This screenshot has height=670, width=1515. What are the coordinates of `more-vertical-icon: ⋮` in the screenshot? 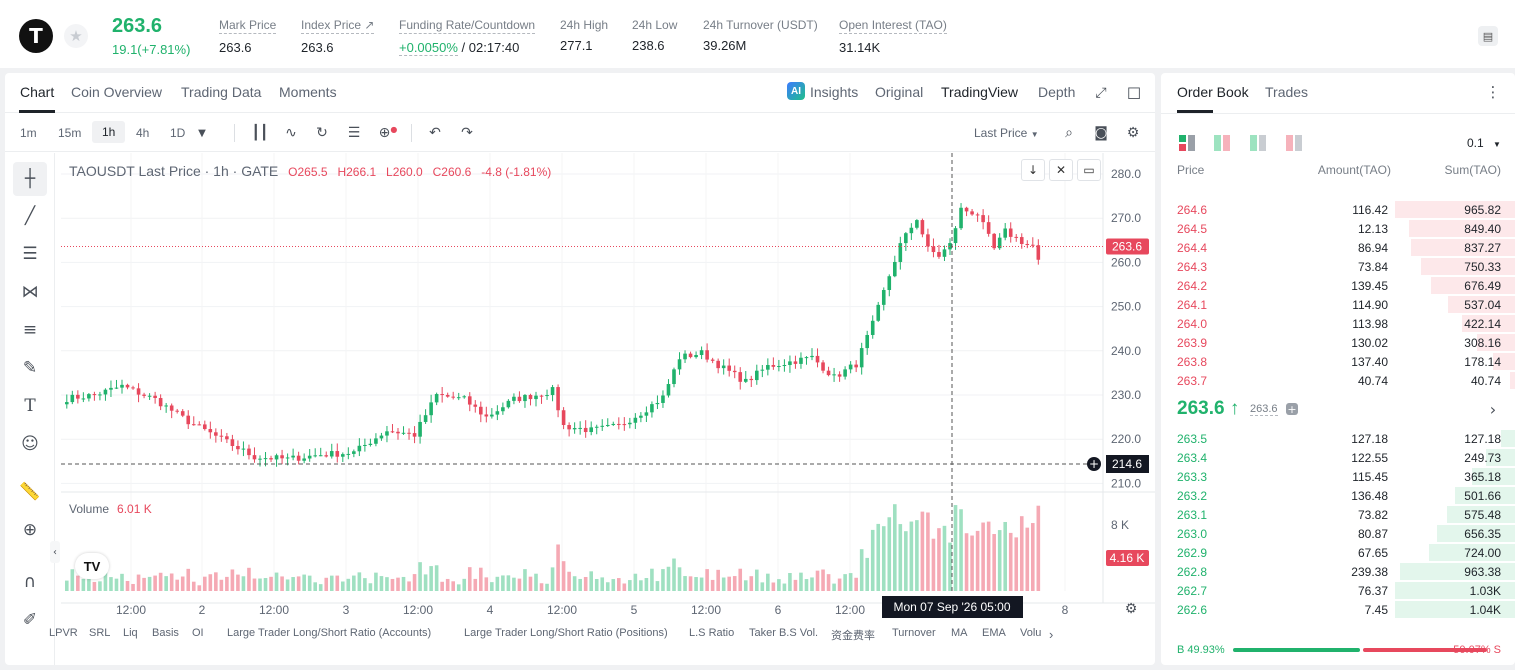 It's located at (1493, 92).